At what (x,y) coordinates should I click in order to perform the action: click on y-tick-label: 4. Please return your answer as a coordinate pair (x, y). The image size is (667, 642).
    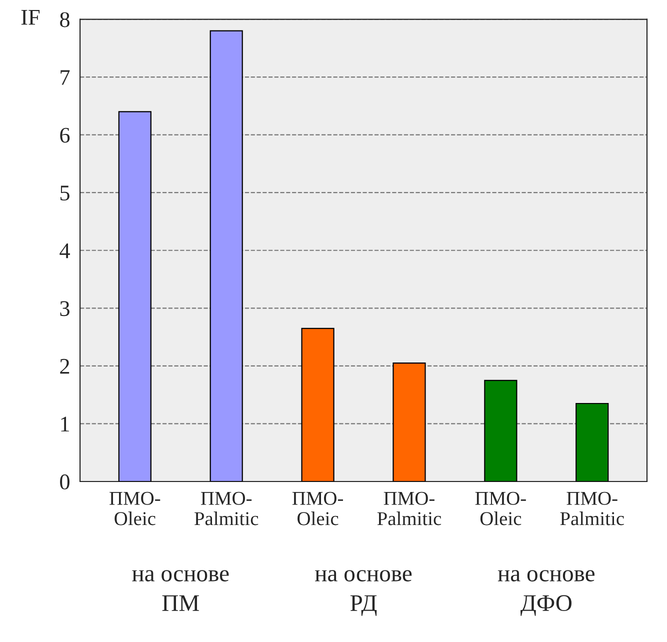
    Looking at the image, I should click on (65, 250).